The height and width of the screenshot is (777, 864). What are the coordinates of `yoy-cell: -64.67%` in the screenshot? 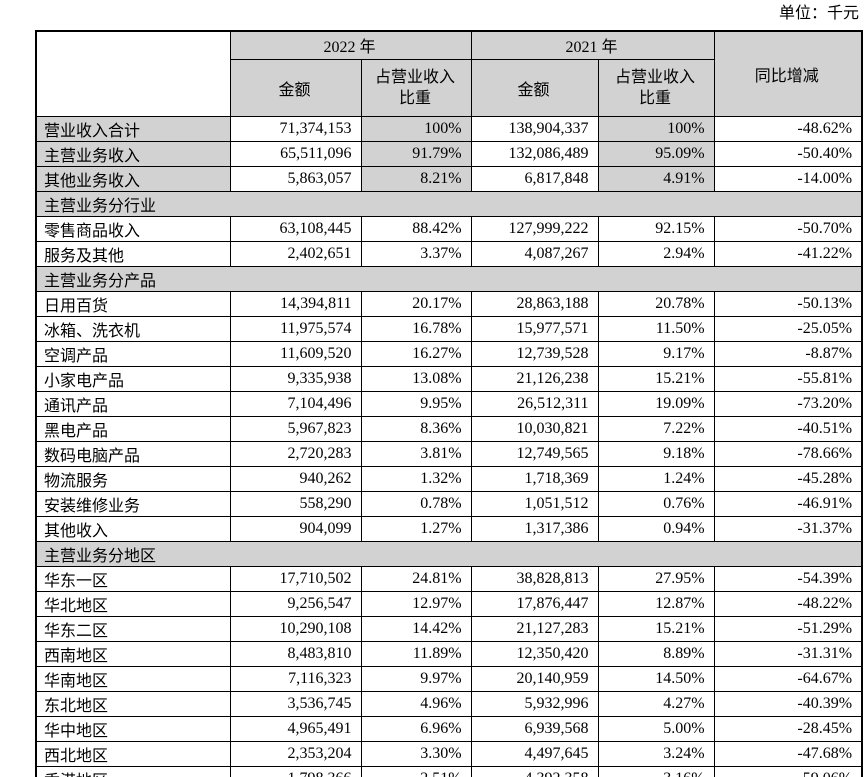 It's located at (788, 678).